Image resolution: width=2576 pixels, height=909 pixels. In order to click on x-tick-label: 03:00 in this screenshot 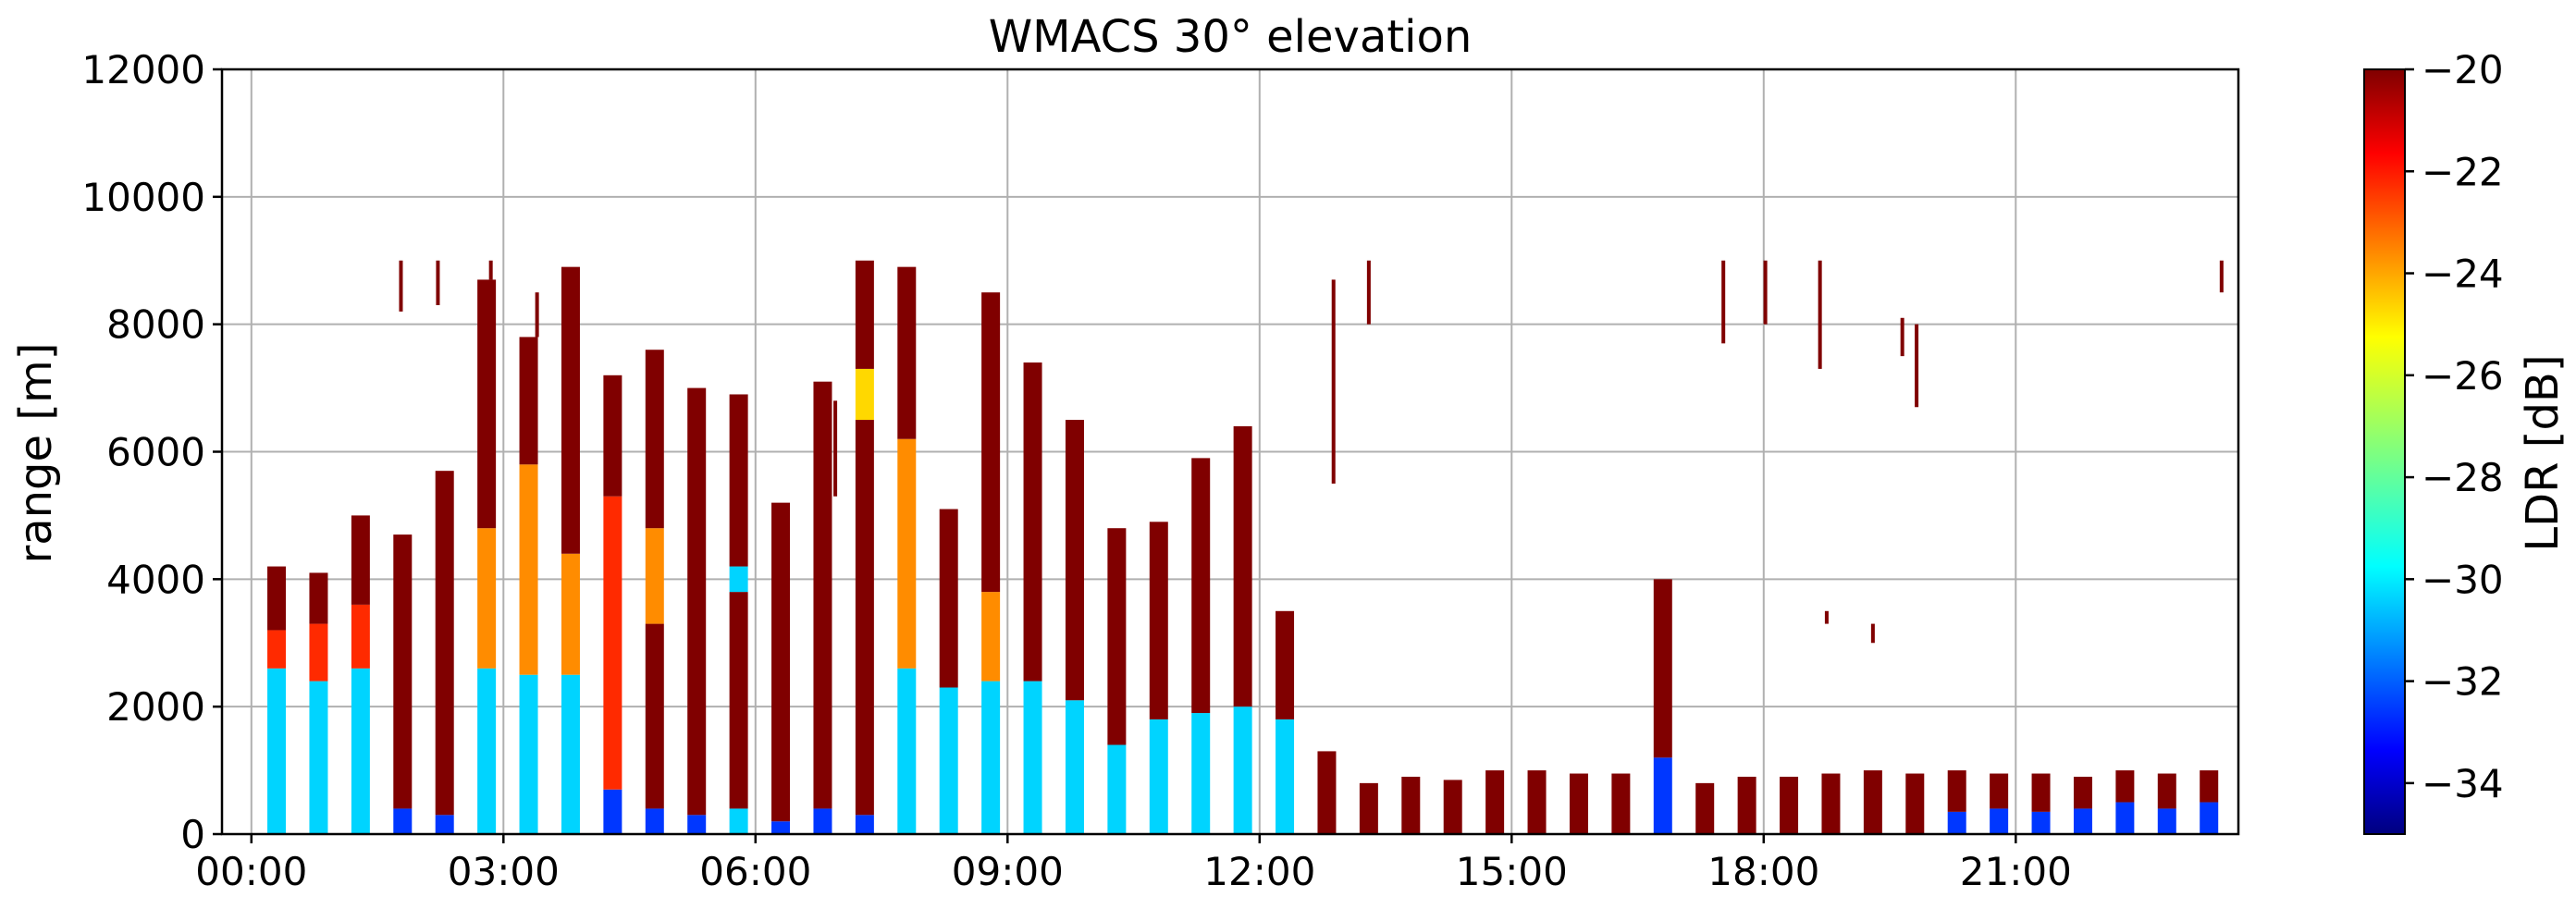, I will do `click(504, 872)`.